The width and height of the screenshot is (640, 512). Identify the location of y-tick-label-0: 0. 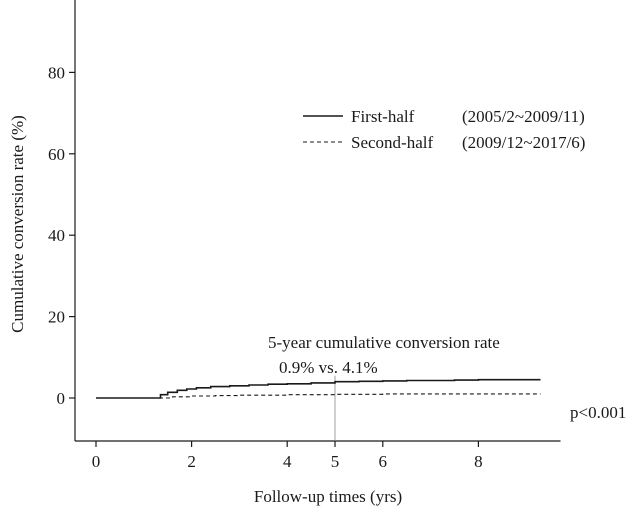
(61, 398).